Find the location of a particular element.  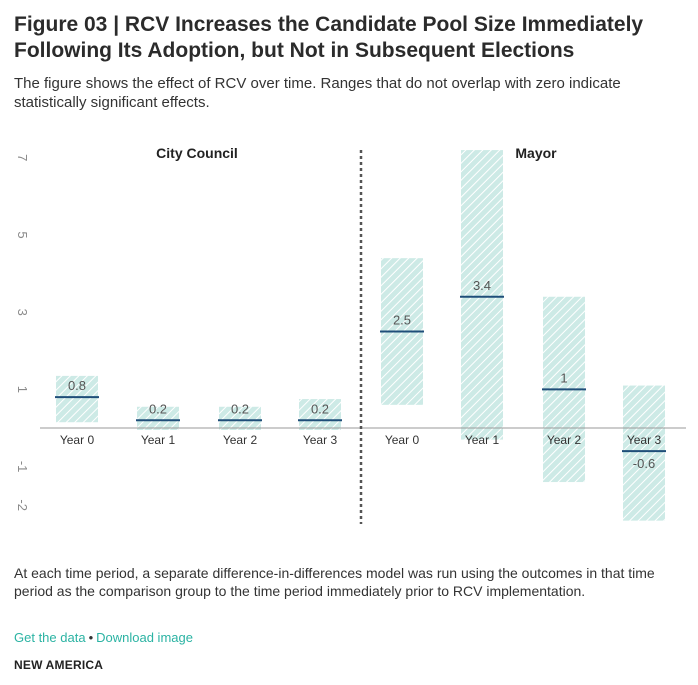

value-label: 0.8 is located at coordinates (77, 385).